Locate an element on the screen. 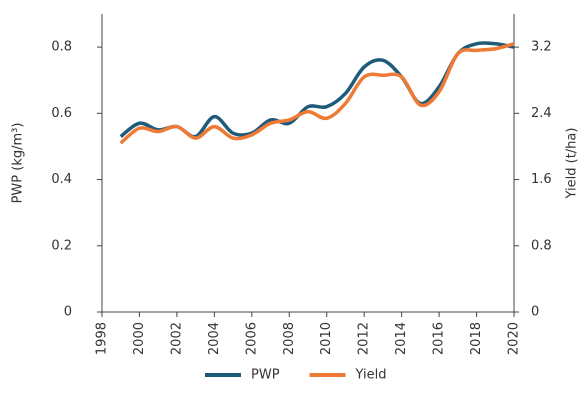 Image resolution: width=584 pixels, height=411 pixels. y2-tick-label: 0.8 is located at coordinates (541, 245).